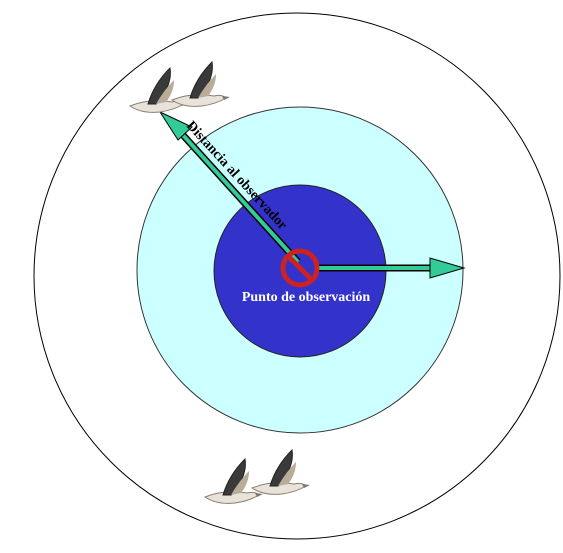  What do you see at coordinates (300, 268) in the screenshot?
I see `observation-point` at bounding box center [300, 268].